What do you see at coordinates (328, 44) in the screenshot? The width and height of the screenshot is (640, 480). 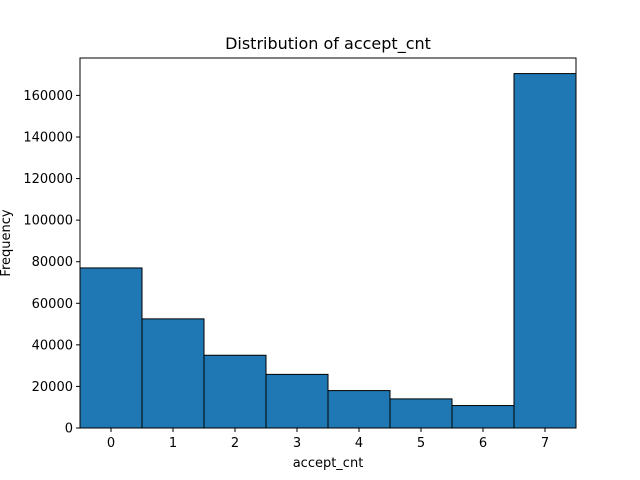 I see `chart-title: Distribution of accept_cnt` at bounding box center [328, 44].